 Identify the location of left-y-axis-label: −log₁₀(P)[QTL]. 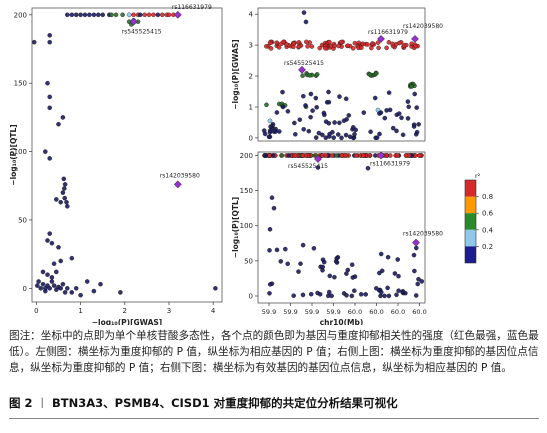
(13, 154).